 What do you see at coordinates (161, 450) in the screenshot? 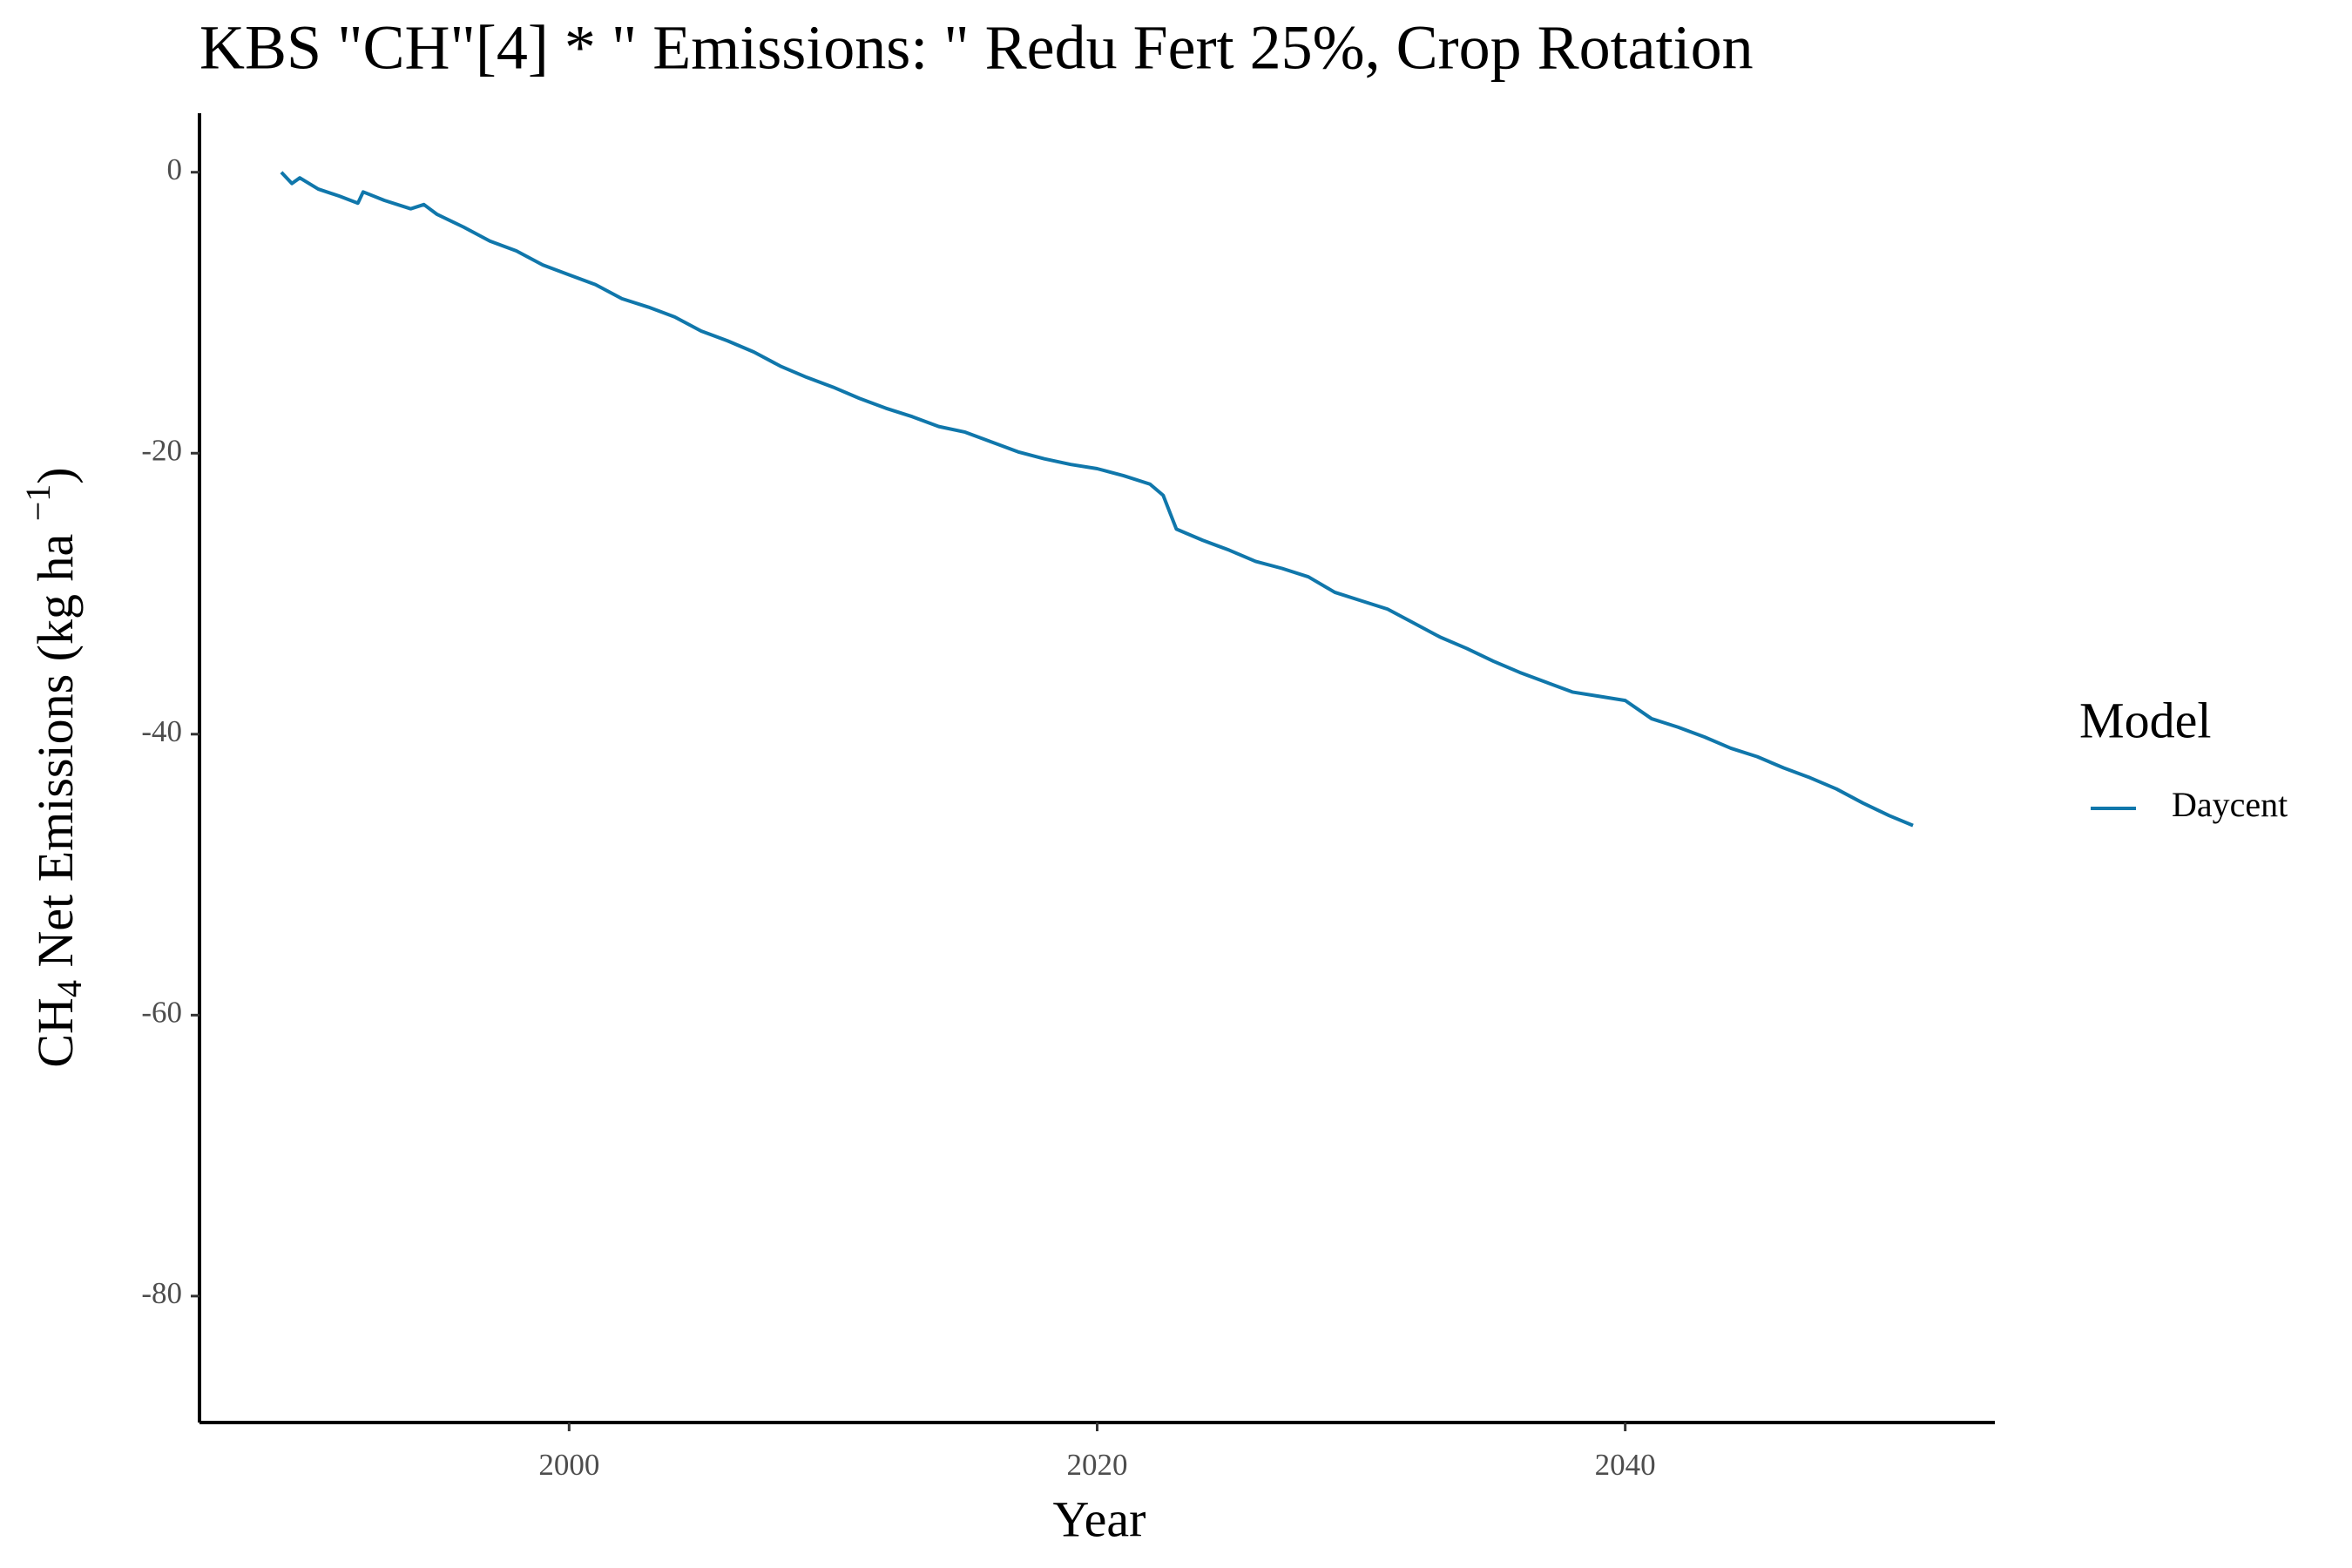
I see `y-tick-label: -20` at bounding box center [161, 450].